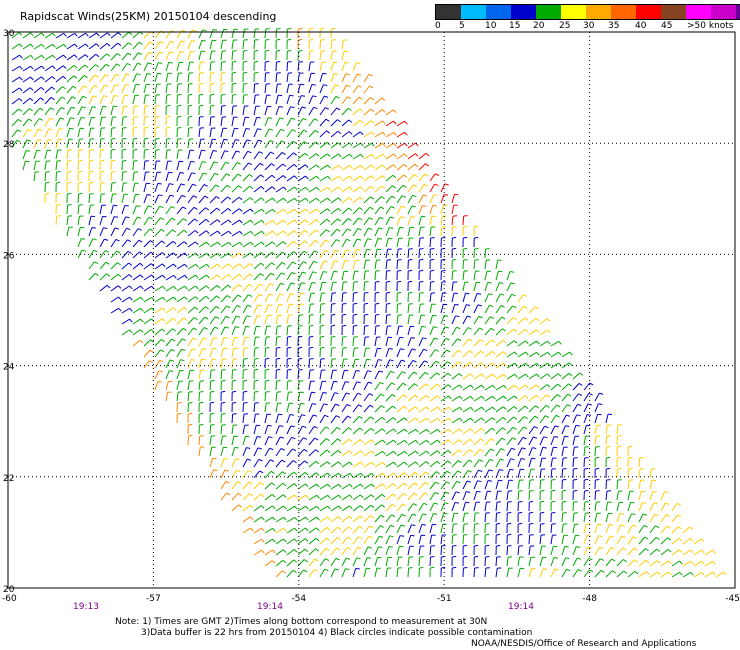 This screenshot has width=740, height=650. What do you see at coordinates (698, 12) in the screenshot?
I see `legend-swatch` at bounding box center [698, 12].